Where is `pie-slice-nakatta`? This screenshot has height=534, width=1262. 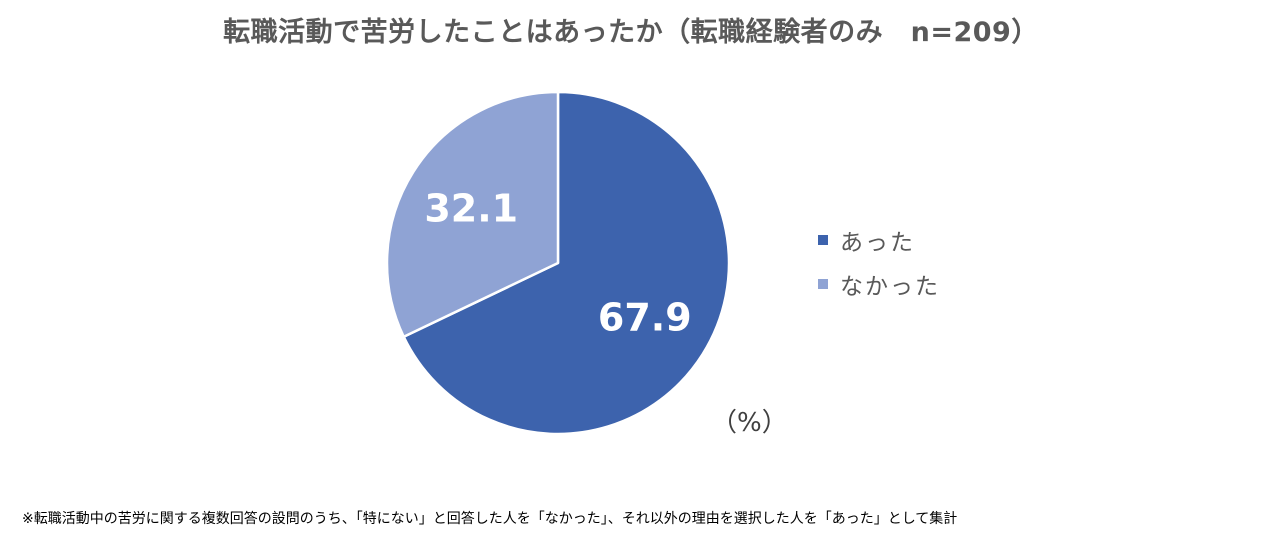 pie-slice-nakatta is located at coordinates (472, 214).